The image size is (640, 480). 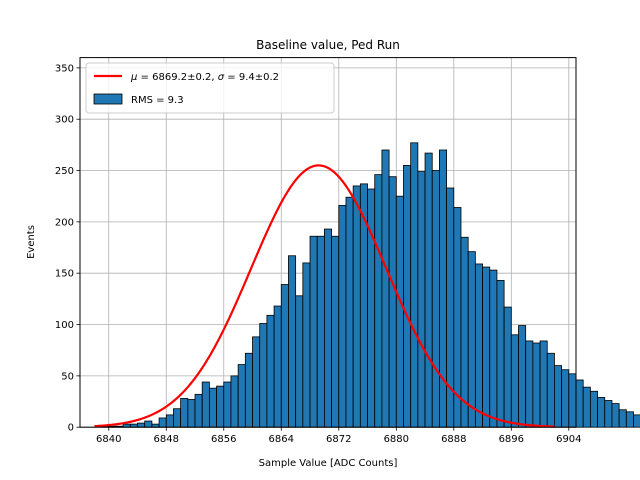 I want to click on x-tick-label: 6880, so click(x=396, y=439).